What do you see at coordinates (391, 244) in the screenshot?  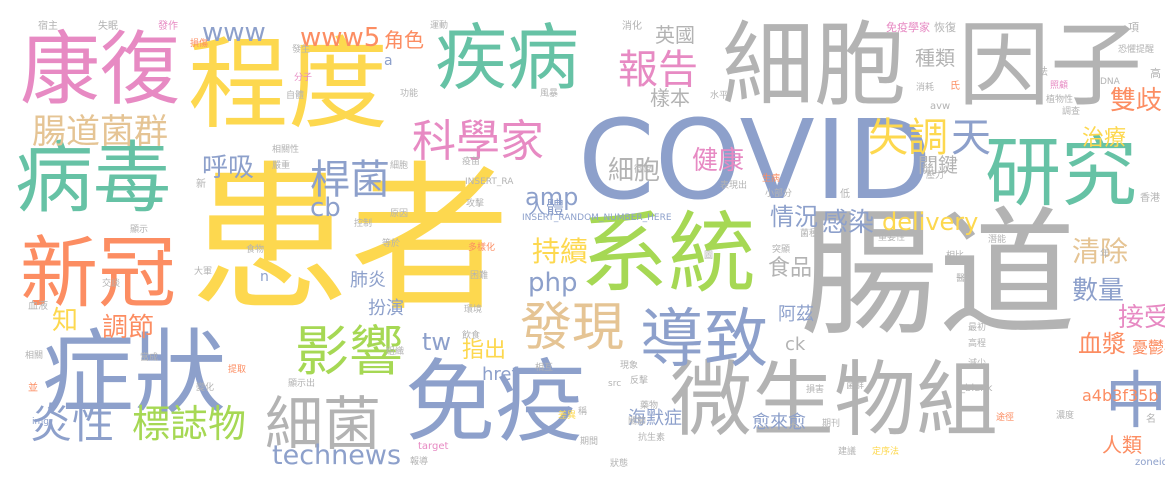 I see `word-dengyu: 等於` at bounding box center [391, 244].